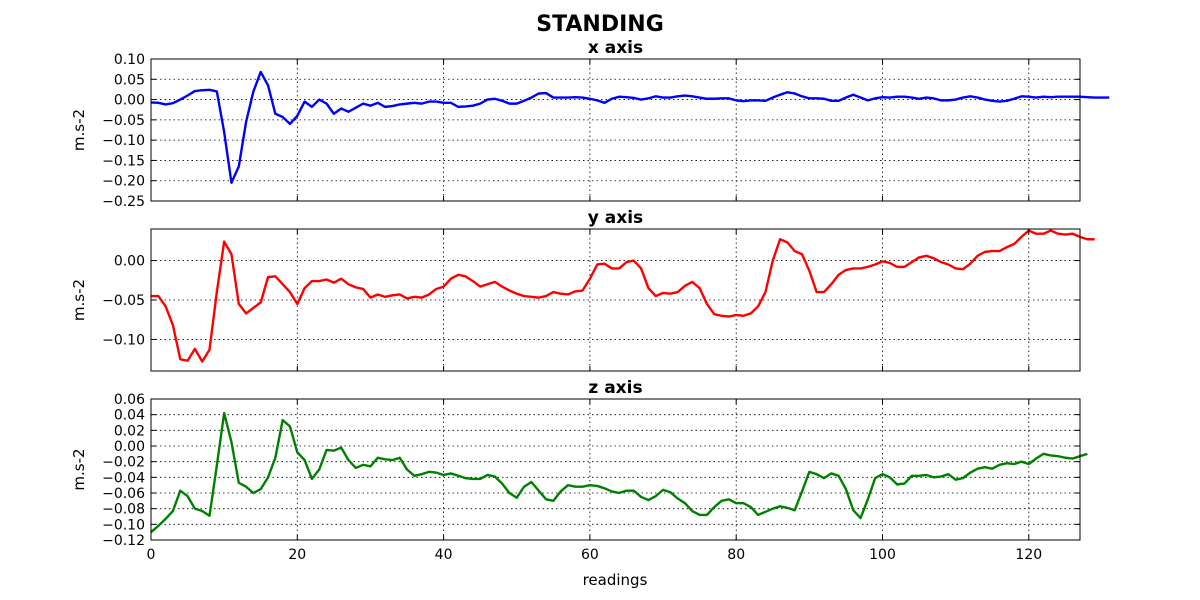 This screenshot has width=1200, height=600. I want to click on x-axis-label: readings, so click(615, 580).